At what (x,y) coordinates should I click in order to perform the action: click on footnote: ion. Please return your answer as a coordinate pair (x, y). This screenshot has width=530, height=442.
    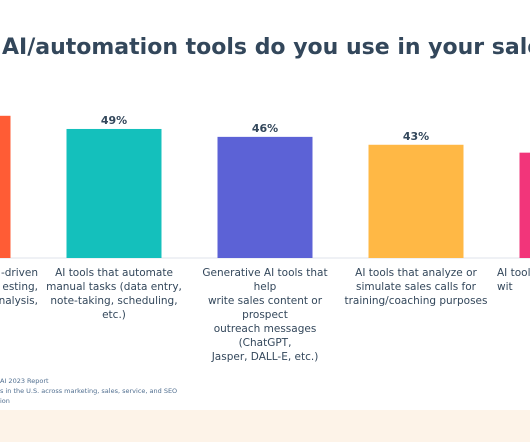
    Looking at the image, I should click on (5, 401).